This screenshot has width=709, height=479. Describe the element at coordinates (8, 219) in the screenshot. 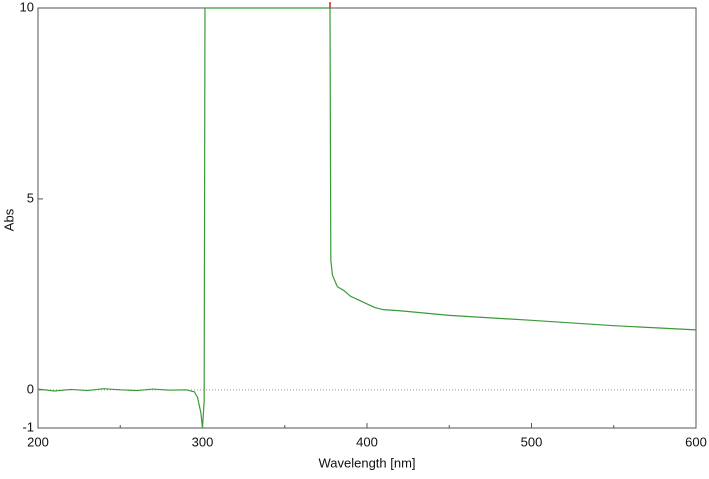

I see `y-axis-label: Abs` at that location.